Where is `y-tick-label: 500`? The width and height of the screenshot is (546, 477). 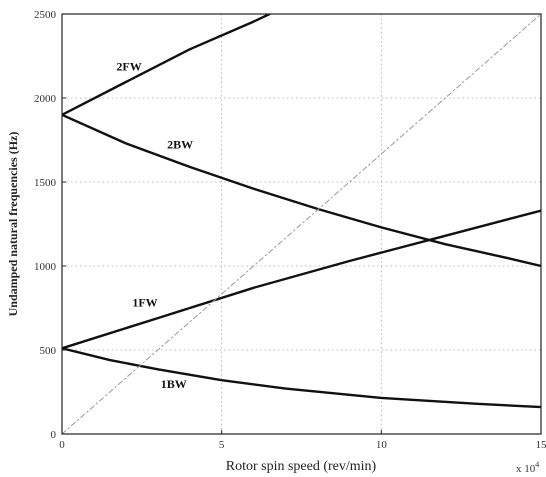 y-tick-label: 500 is located at coordinates (48, 351).